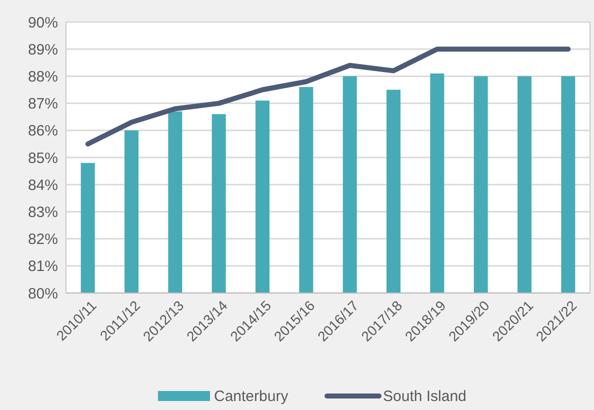 The width and height of the screenshot is (594, 410). What do you see at coordinates (251, 396) in the screenshot?
I see `legend-label: Canterbury` at bounding box center [251, 396].